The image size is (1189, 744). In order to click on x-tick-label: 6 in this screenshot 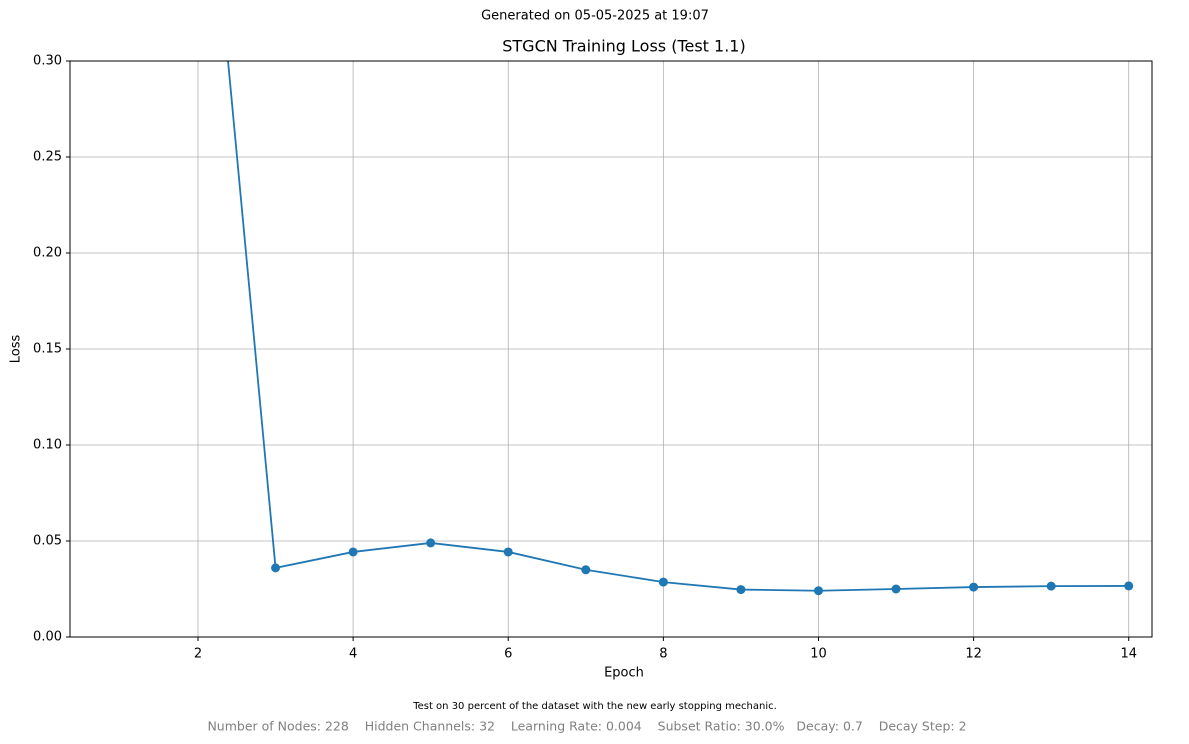, I will do `click(508, 654)`.